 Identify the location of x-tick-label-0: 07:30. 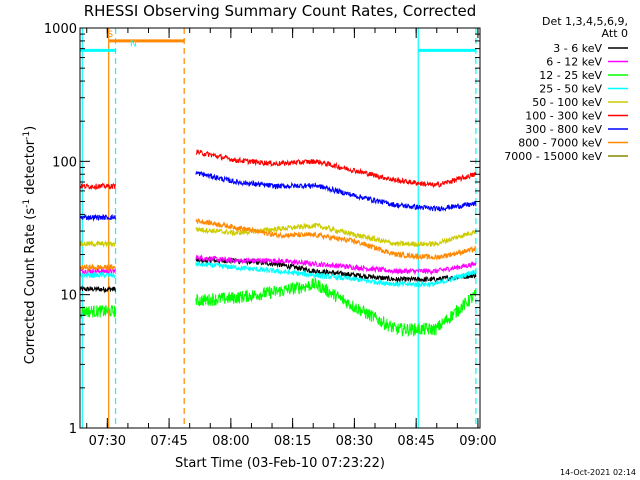
(107, 441).